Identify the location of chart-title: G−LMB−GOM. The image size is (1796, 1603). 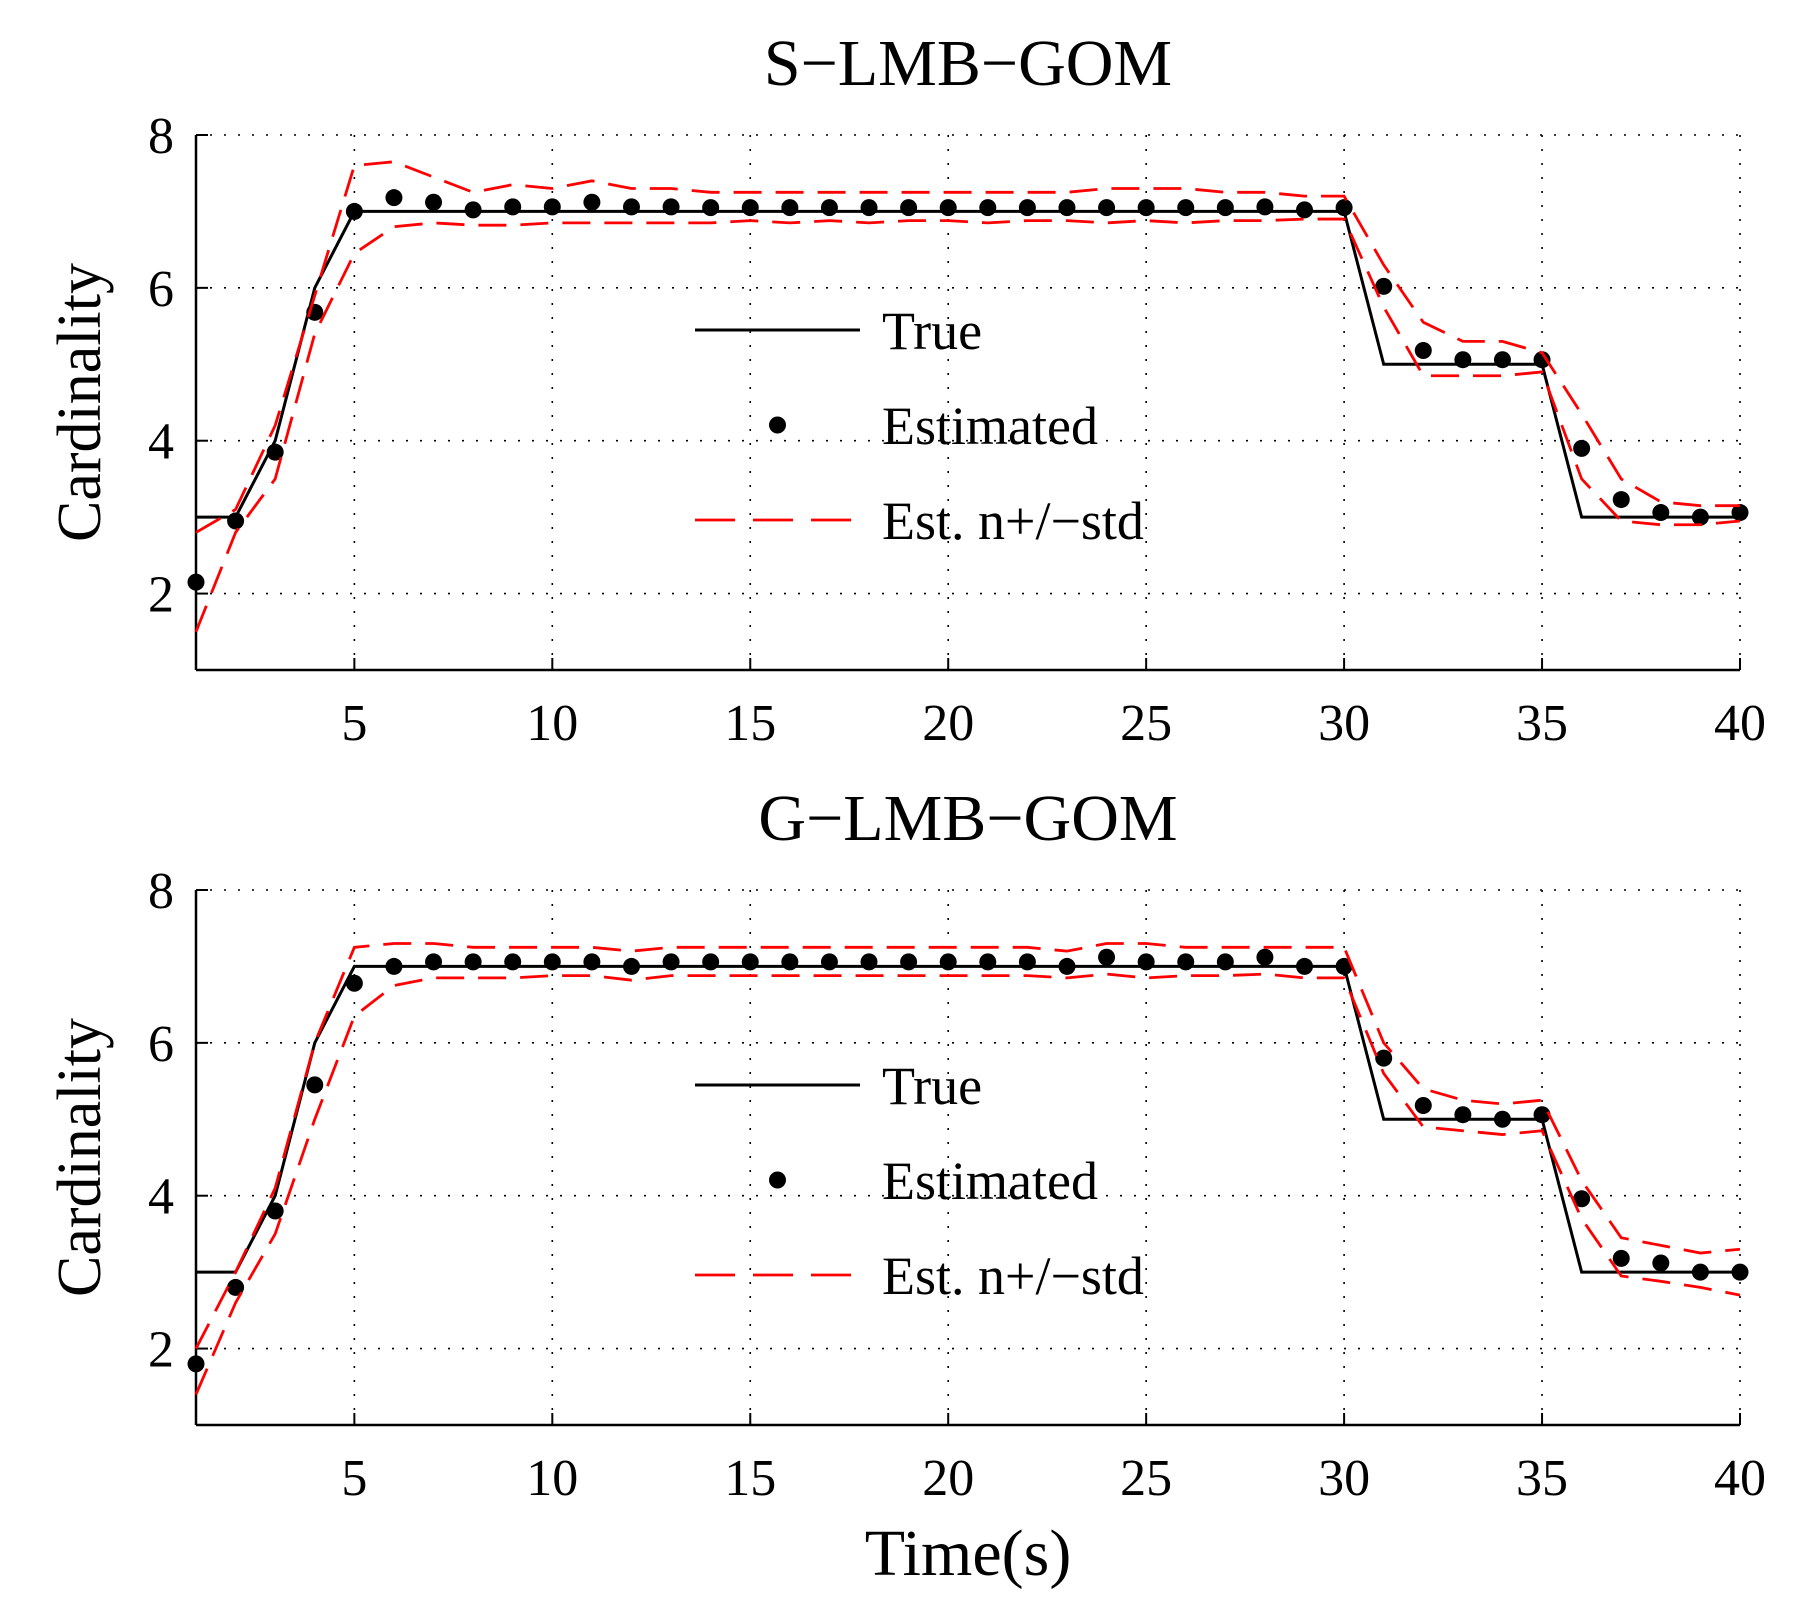
(967, 818).